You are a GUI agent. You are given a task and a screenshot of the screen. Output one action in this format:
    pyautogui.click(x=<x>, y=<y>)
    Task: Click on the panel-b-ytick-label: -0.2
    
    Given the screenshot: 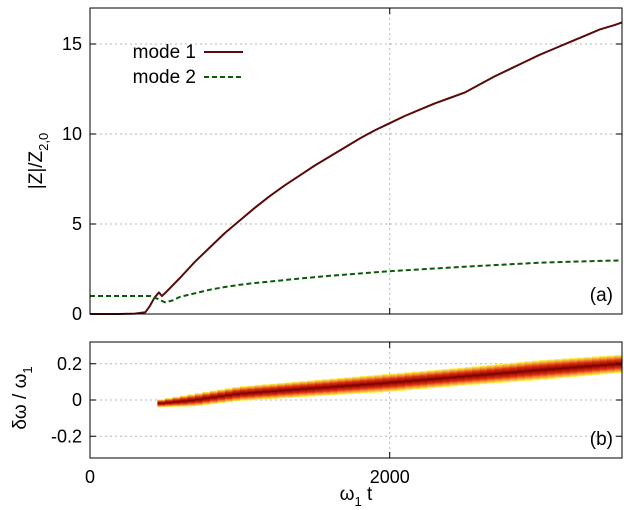 What is the action you would take?
    pyautogui.click(x=66, y=436)
    